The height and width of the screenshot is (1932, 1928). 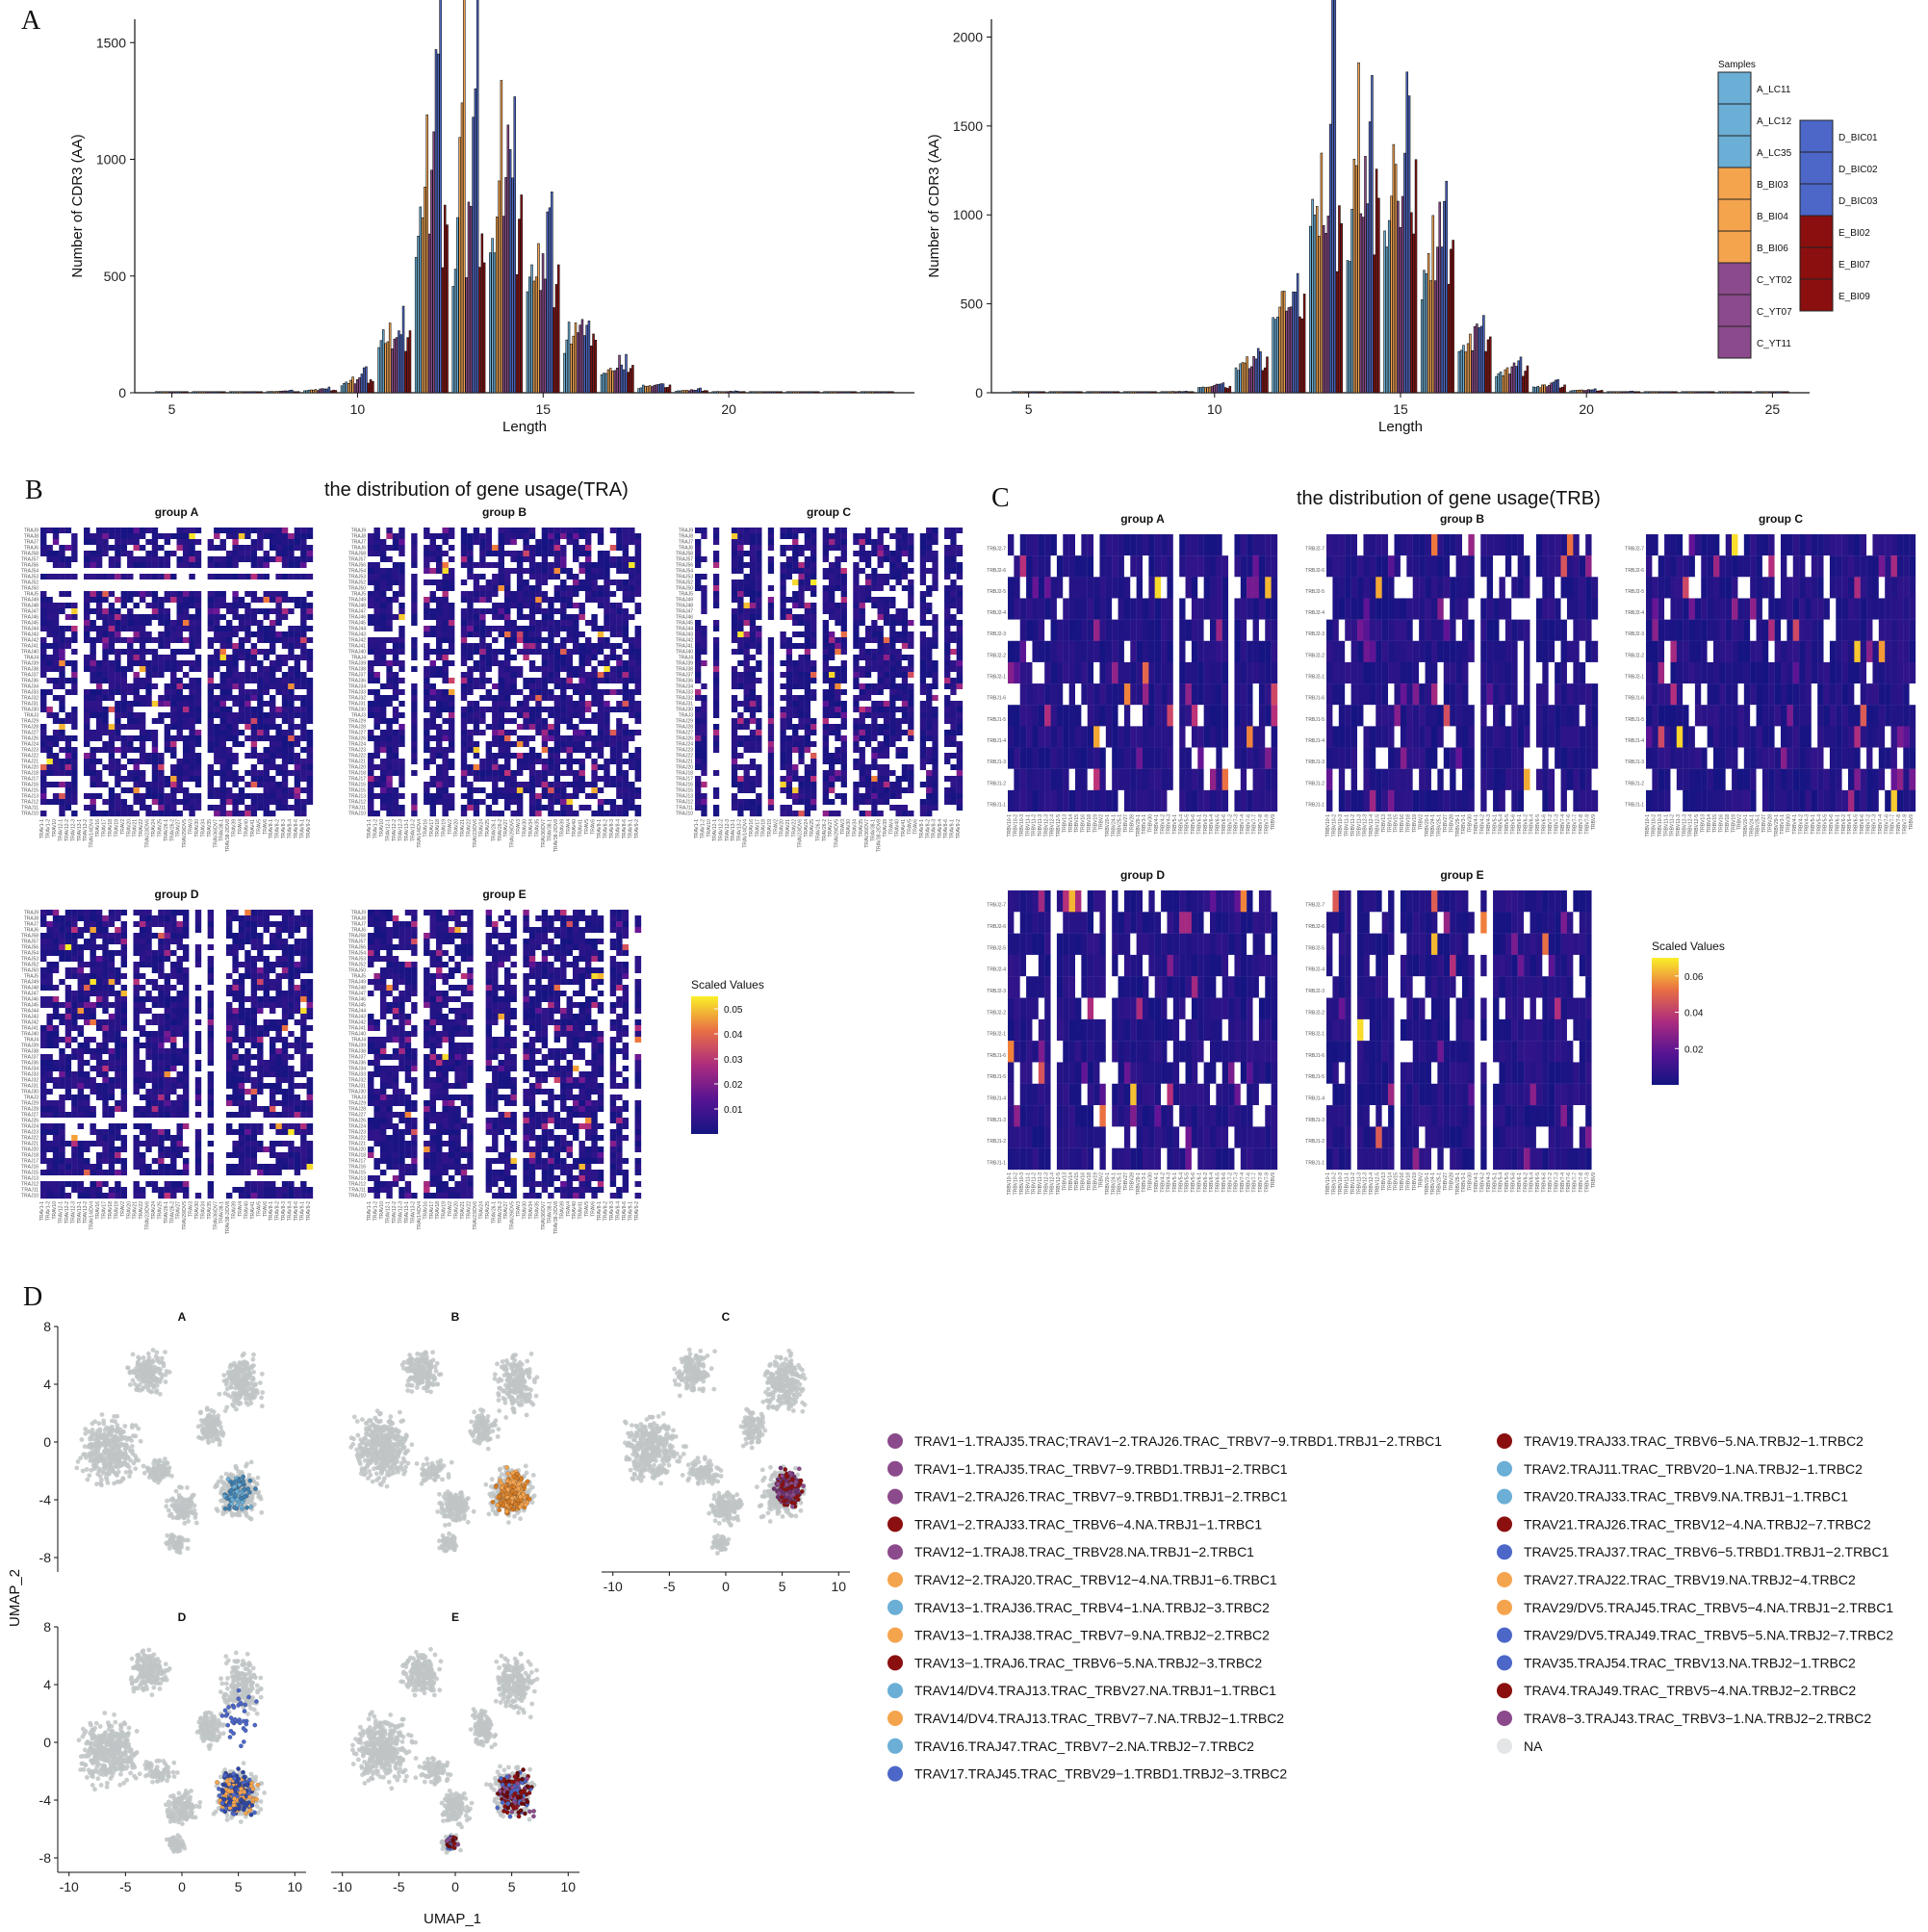 I want to click on panel-letter-d: D, so click(x=32, y=1297).